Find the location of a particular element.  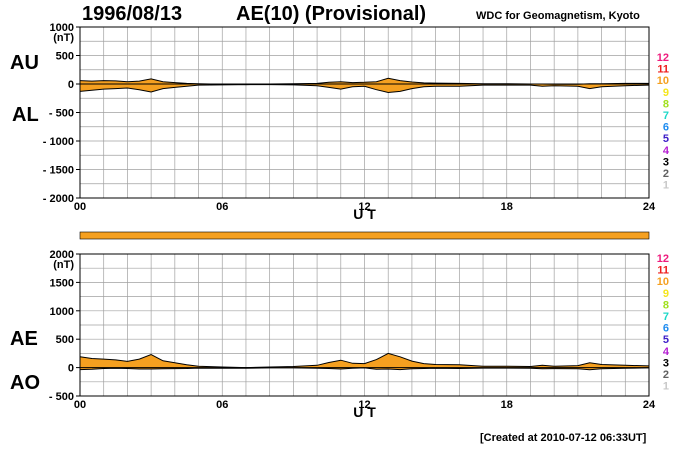

ae-label: AE is located at coordinates (24, 339).